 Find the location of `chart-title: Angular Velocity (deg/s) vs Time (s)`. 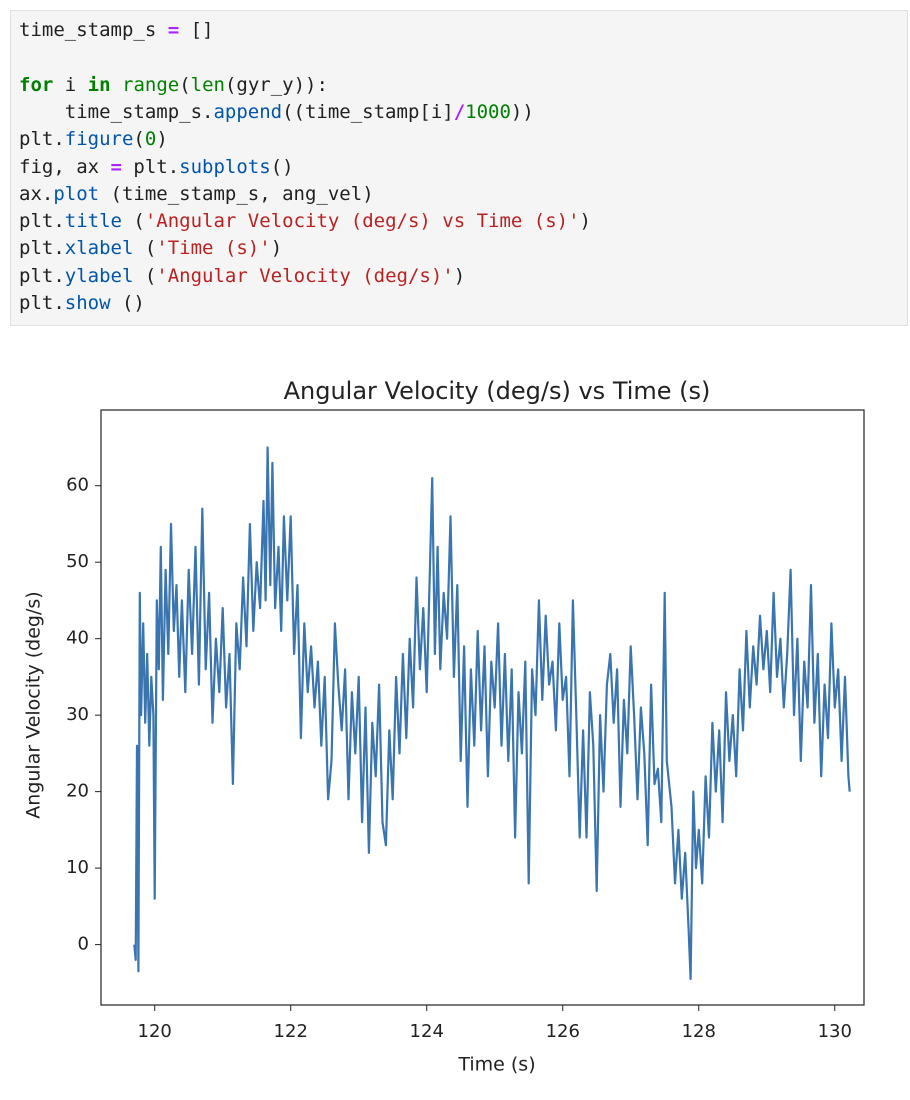

chart-title: Angular Velocity (deg/s) vs Time (s) is located at coordinates (497, 391).